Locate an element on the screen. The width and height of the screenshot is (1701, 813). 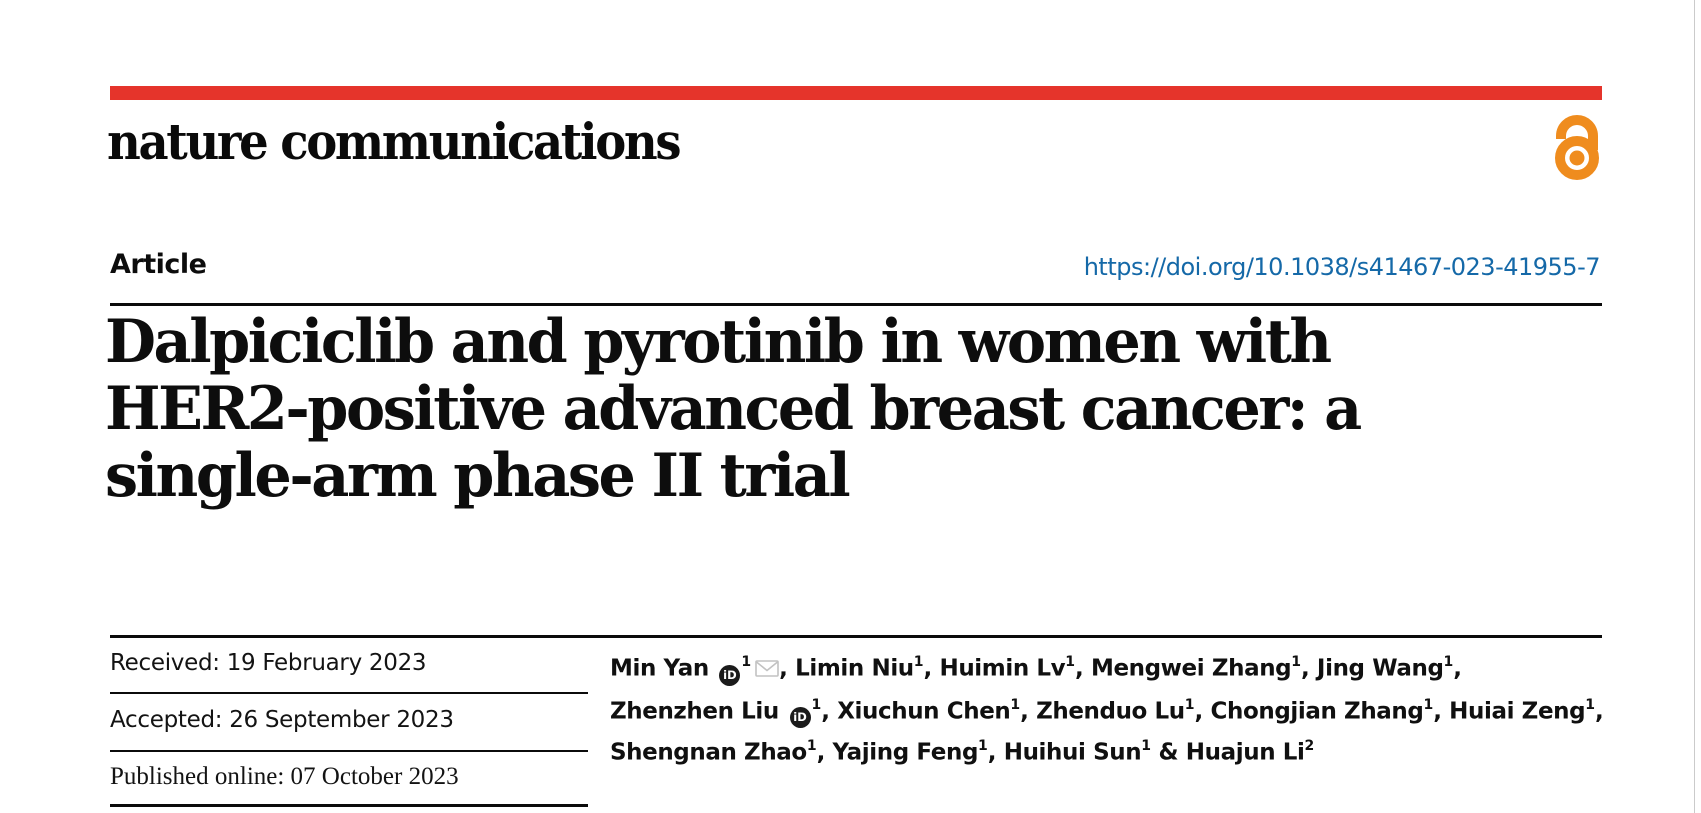
header-divider is located at coordinates (856, 304).